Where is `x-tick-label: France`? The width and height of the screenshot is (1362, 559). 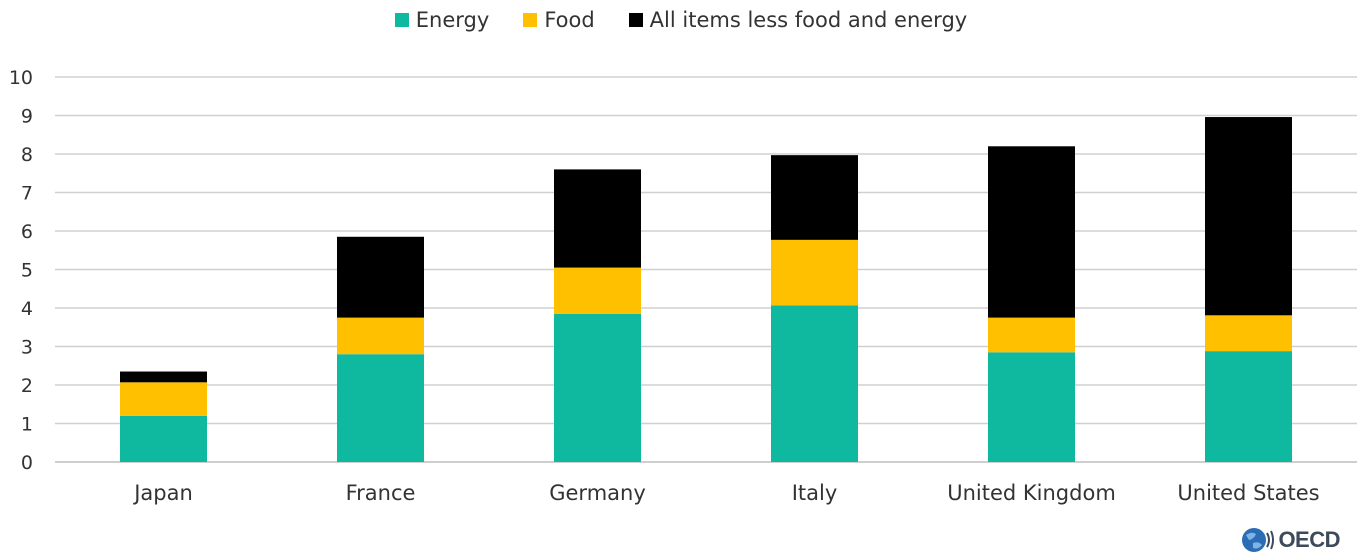 x-tick-label: France is located at coordinates (381, 493).